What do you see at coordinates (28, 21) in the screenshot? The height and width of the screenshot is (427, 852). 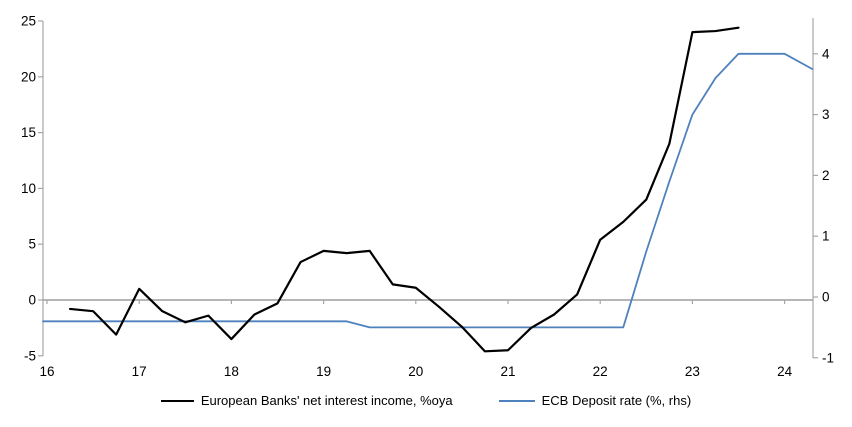 I see `left-y-axis-tick-label: 25` at bounding box center [28, 21].